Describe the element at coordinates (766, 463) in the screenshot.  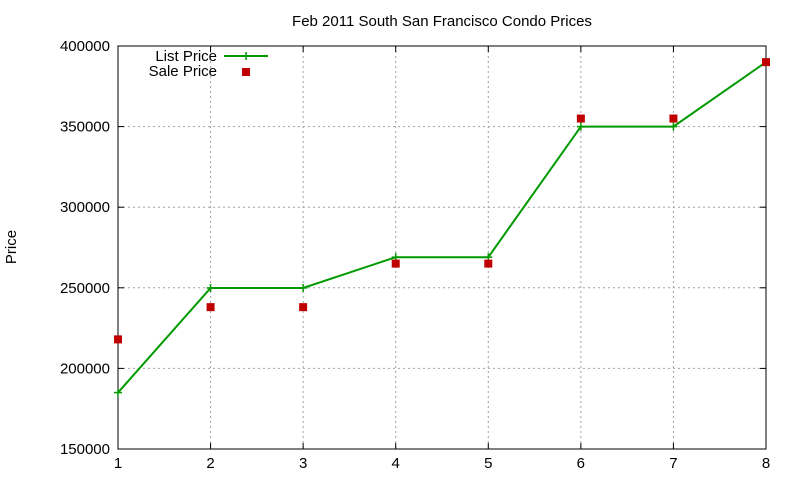
I see `x-tick-label: 8` at that location.